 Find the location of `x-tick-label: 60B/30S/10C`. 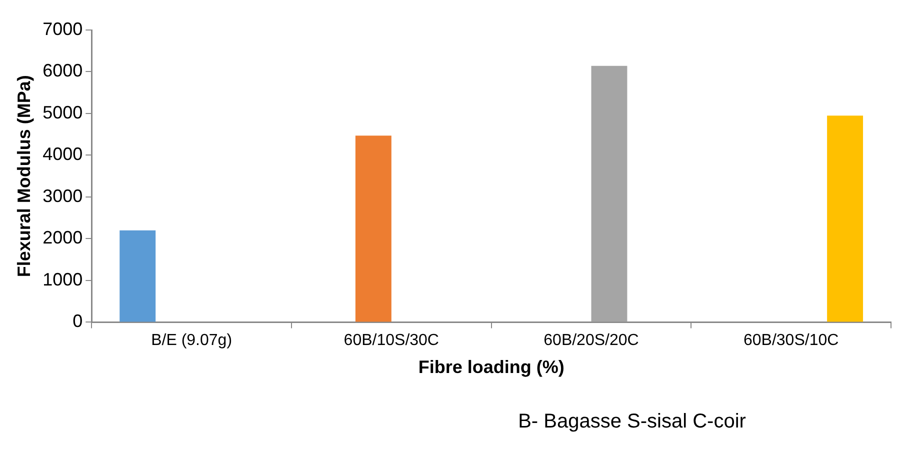

x-tick-label: 60B/30S/10C is located at coordinates (791, 341).